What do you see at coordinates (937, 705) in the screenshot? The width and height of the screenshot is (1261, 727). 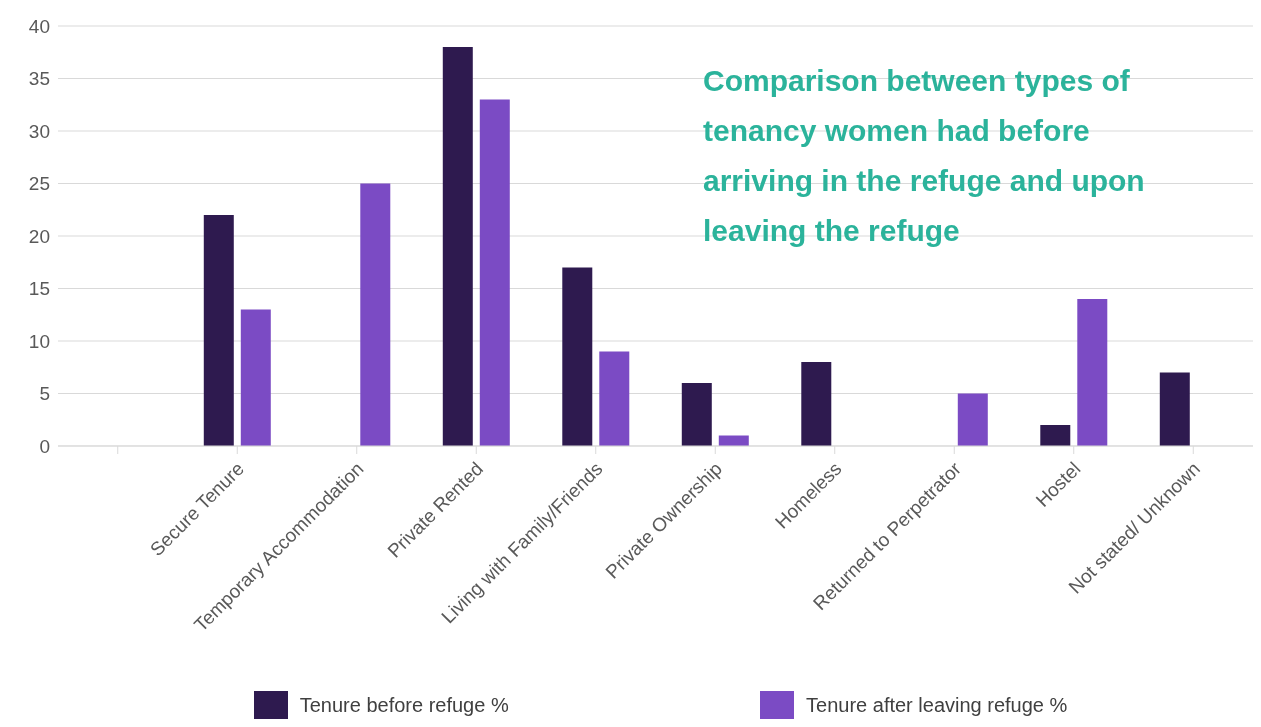 I see `legend-label: Tenure after leaving refuge %` at bounding box center [937, 705].